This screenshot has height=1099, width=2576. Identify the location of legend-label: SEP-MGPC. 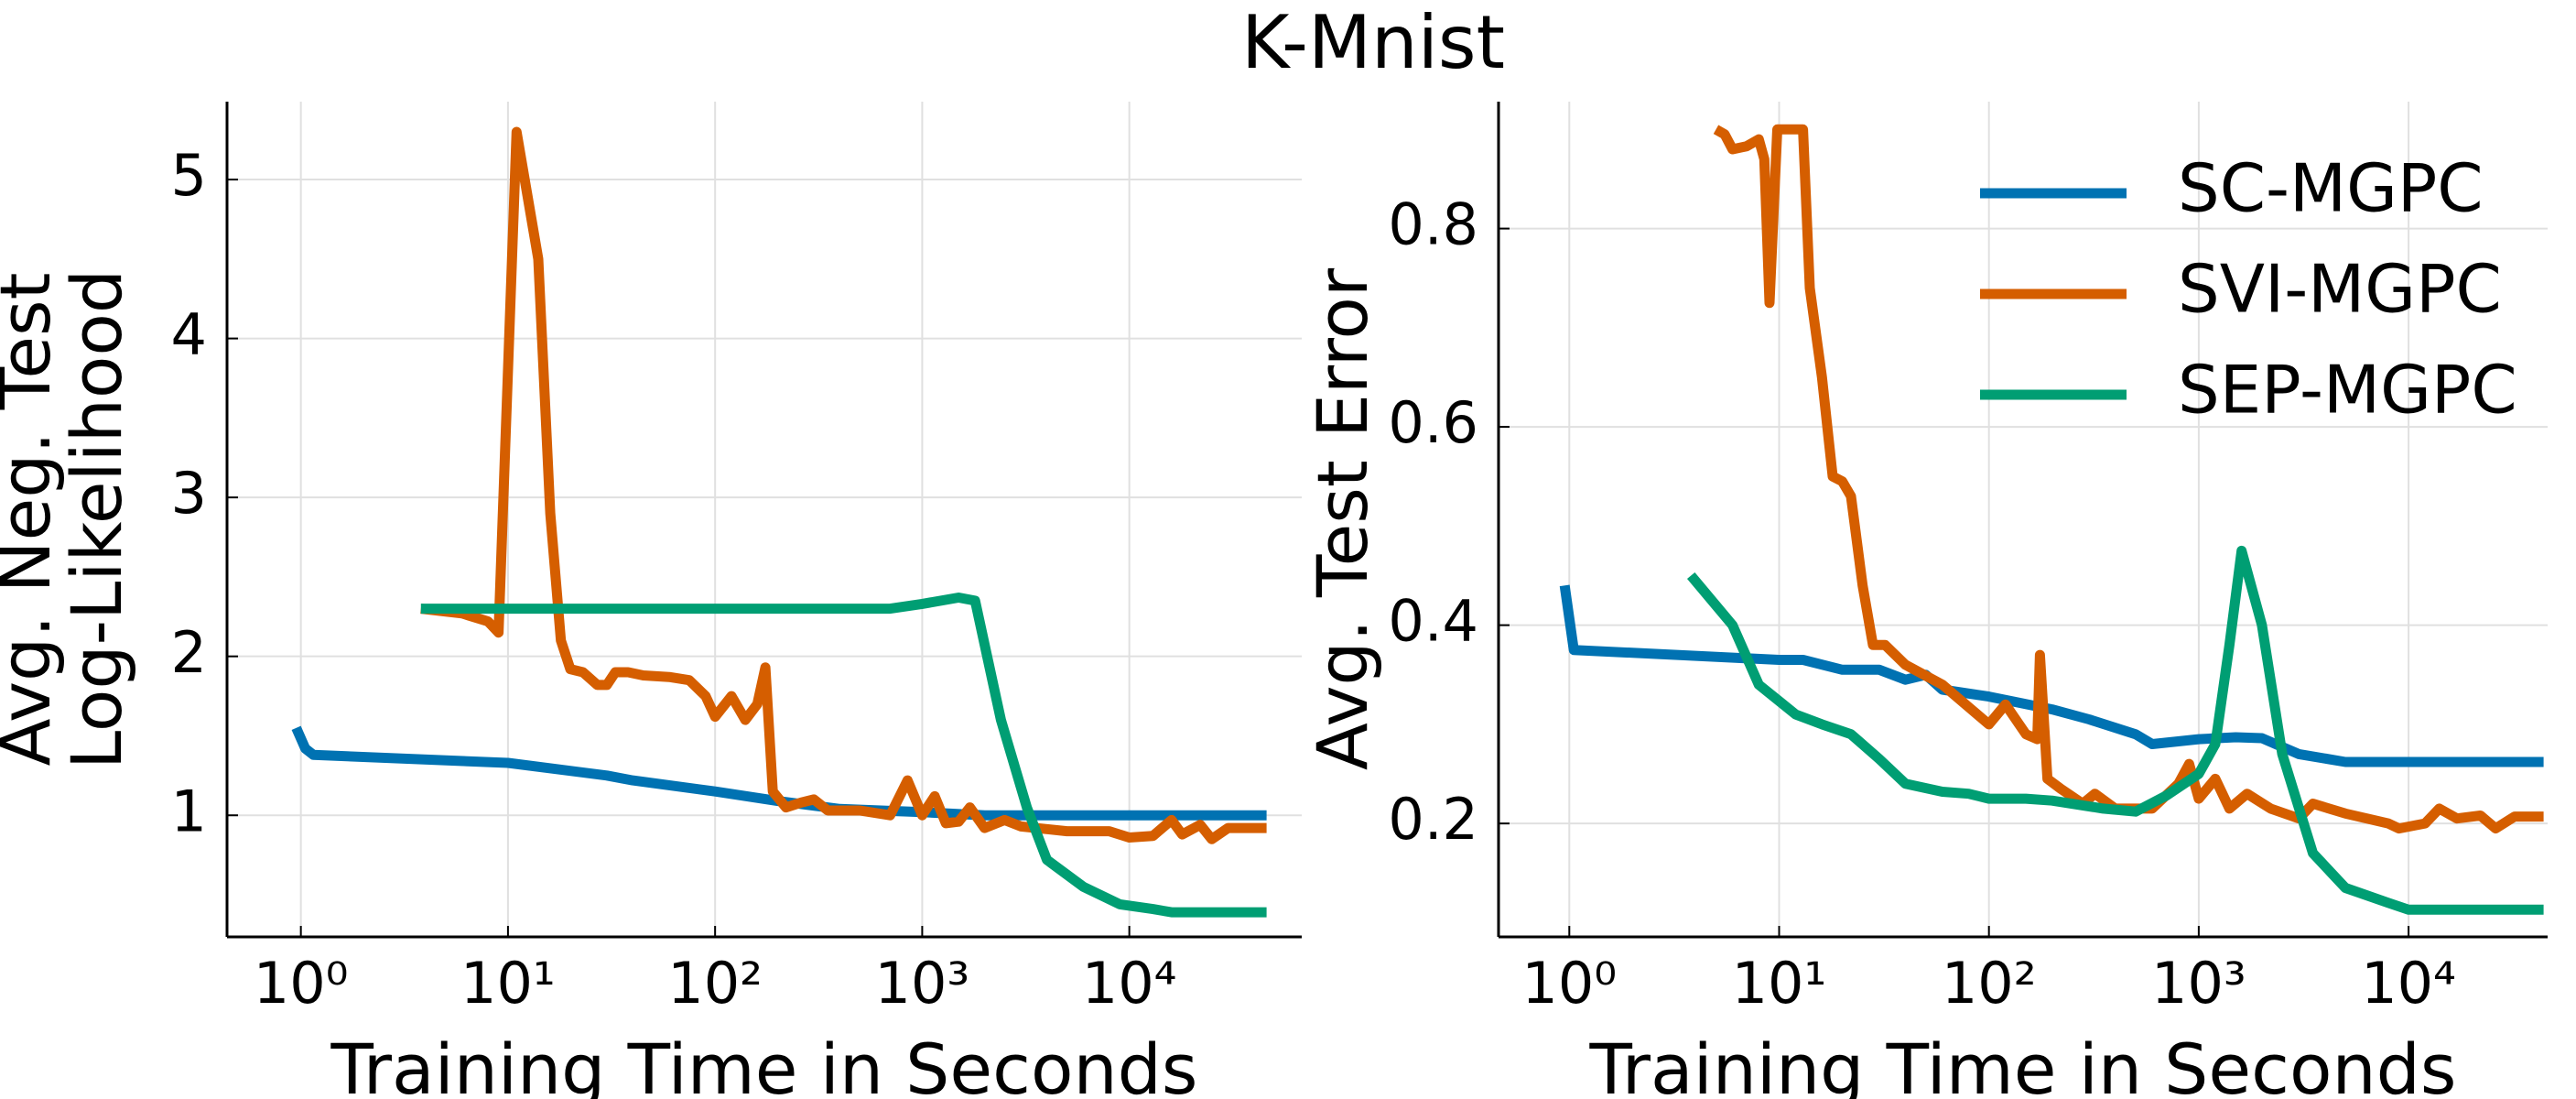
(2348, 390).